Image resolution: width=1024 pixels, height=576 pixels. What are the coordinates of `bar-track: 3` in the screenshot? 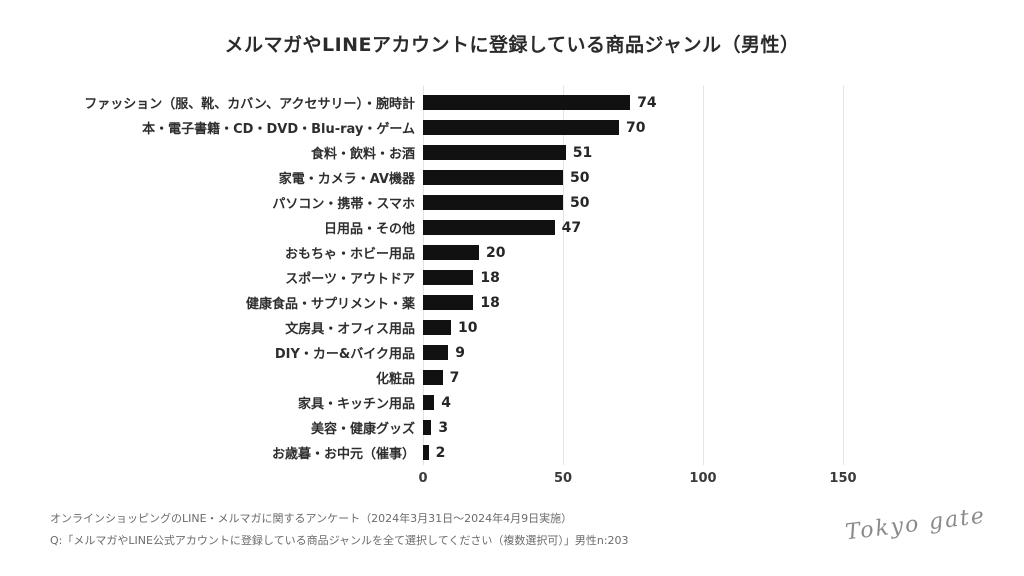 It's located at (699, 427).